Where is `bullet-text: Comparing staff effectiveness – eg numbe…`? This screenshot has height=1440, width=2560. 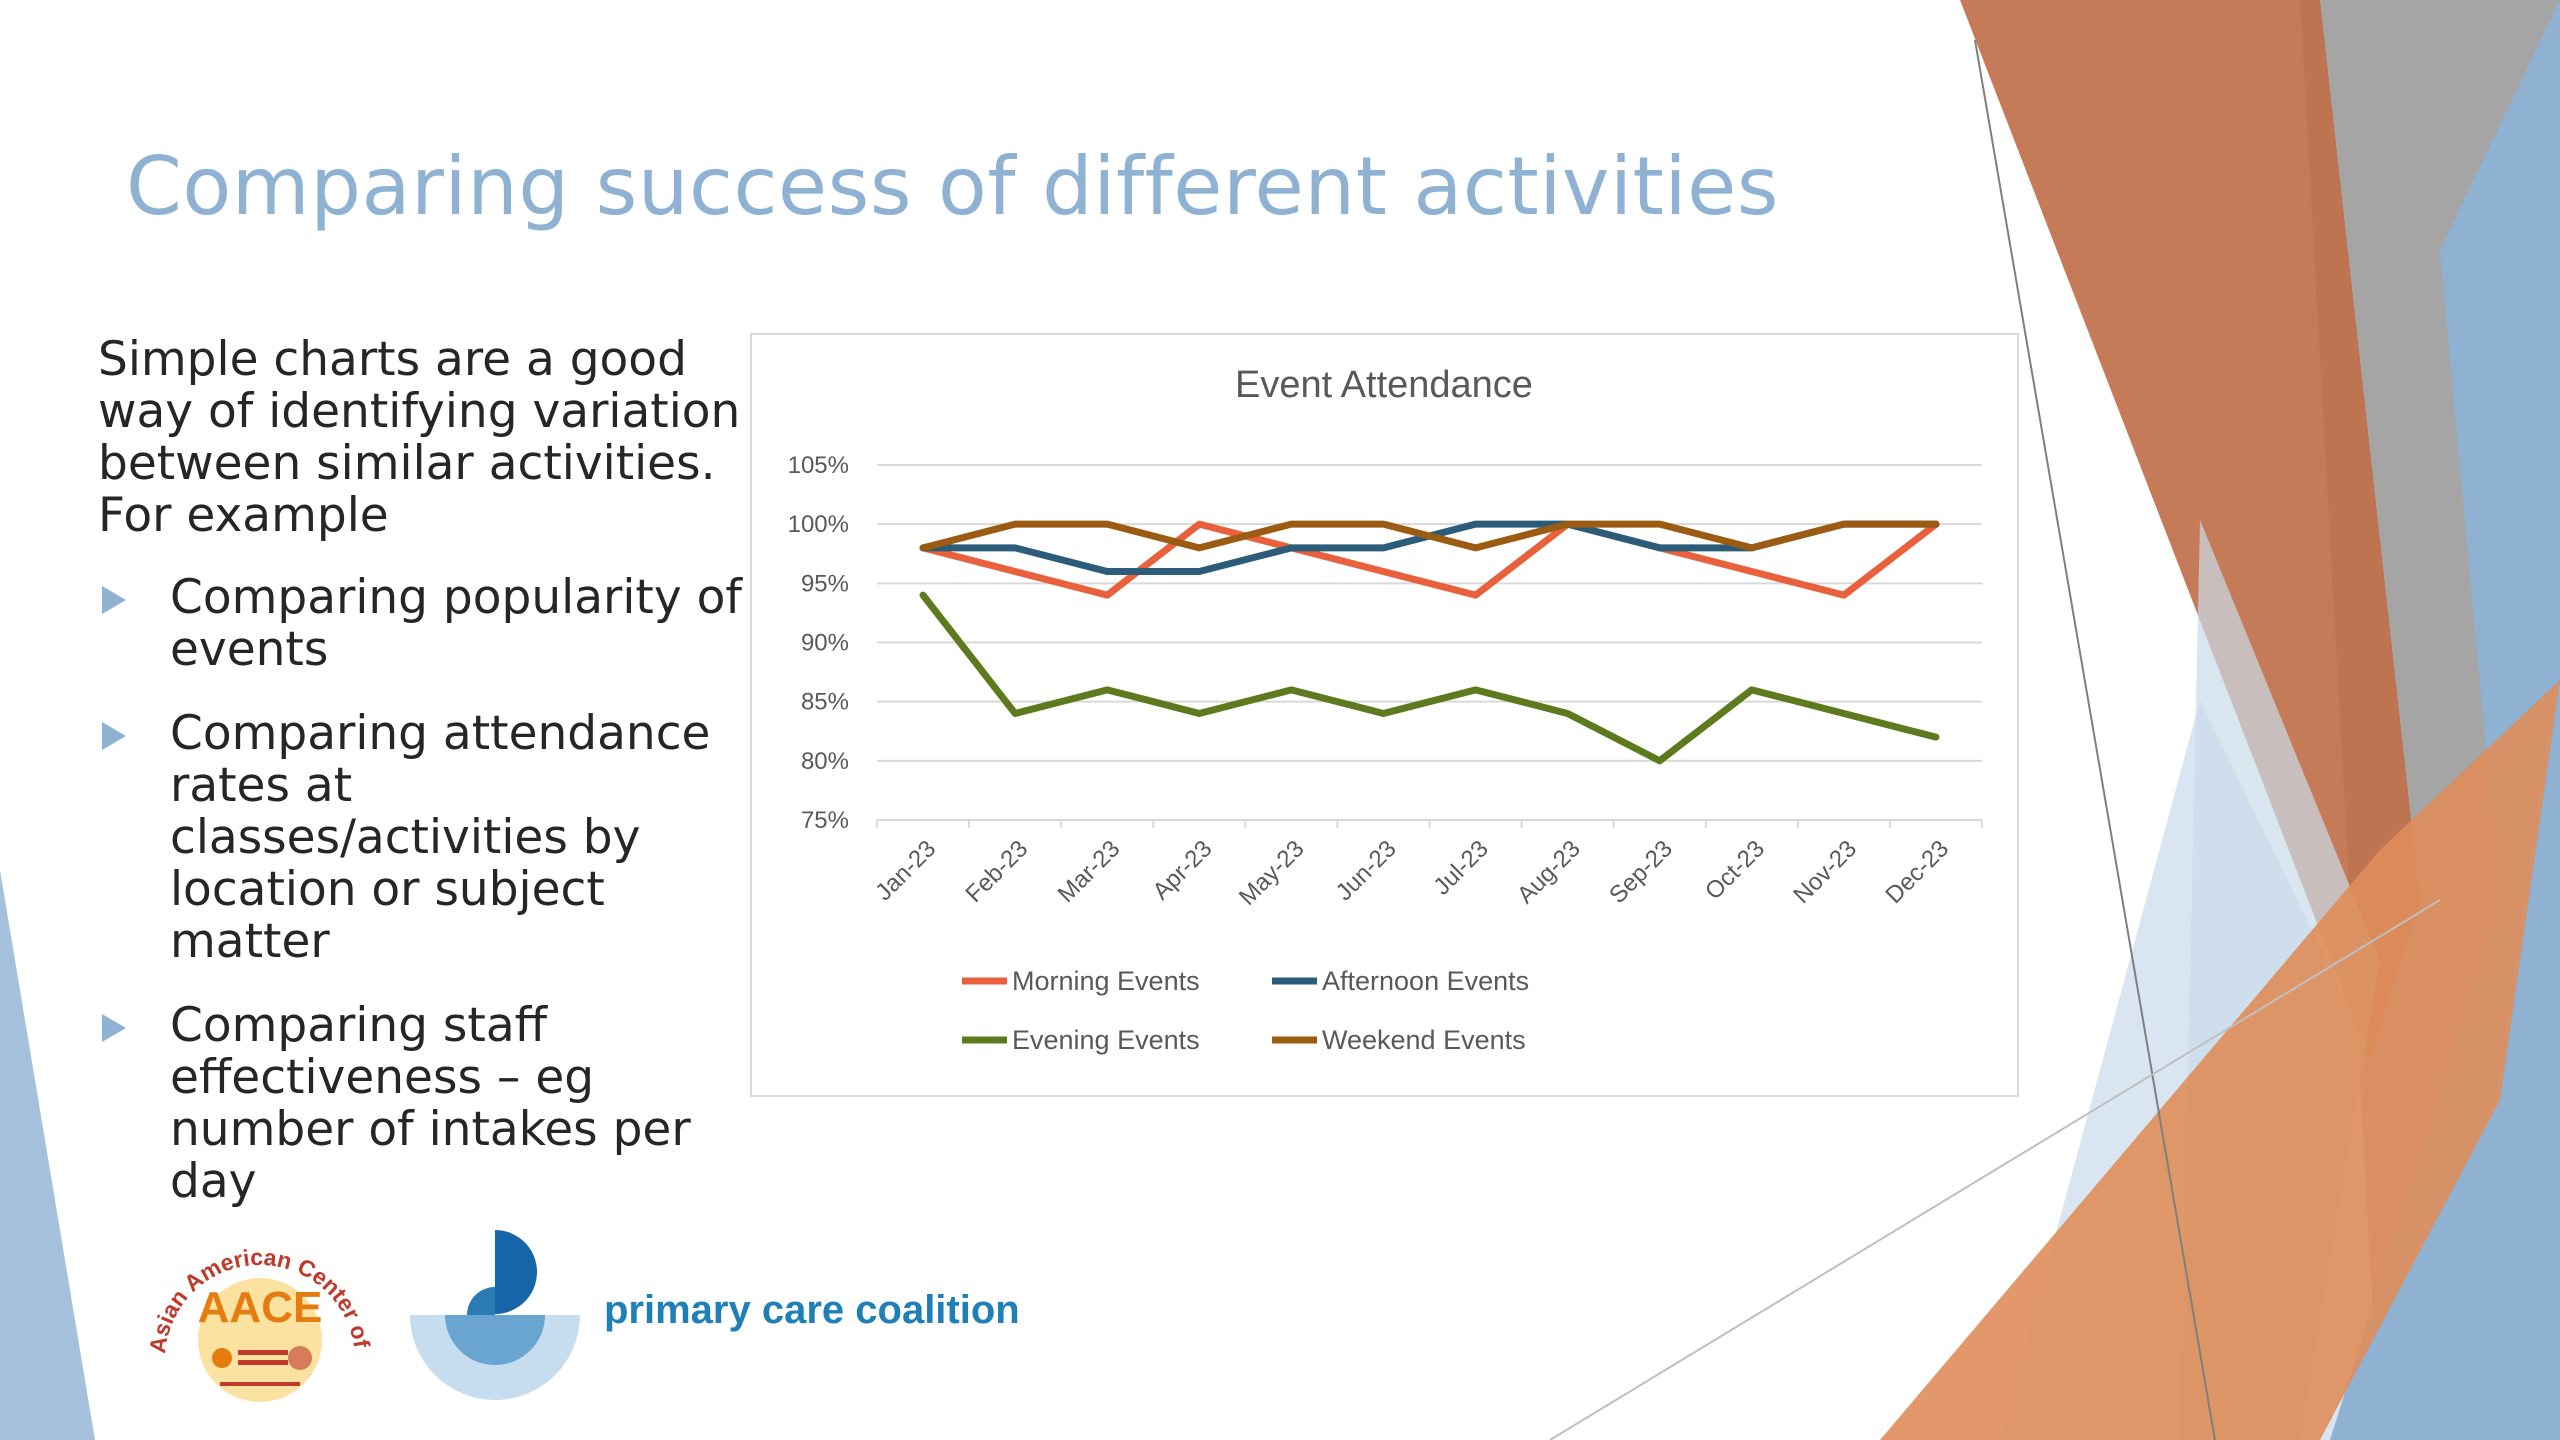 bullet-text: Comparing staff effectiveness – eg numbe… is located at coordinates (430, 1103).